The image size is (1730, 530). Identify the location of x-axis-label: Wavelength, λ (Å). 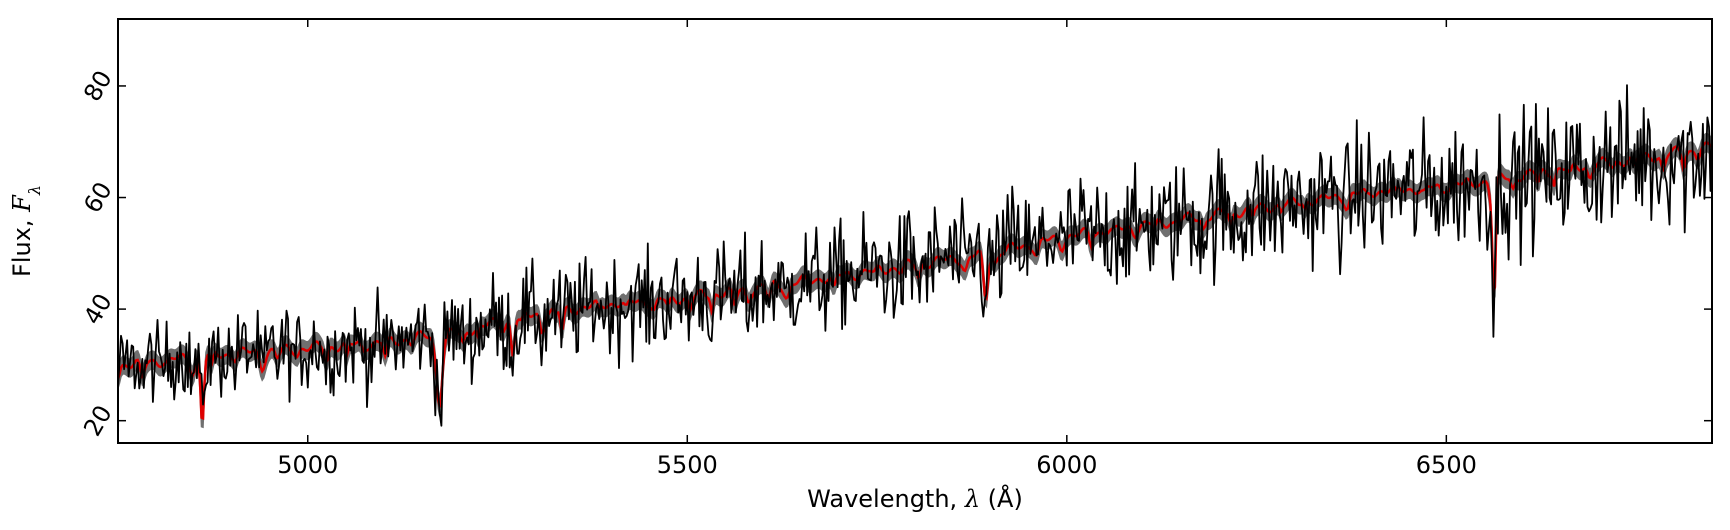
(915, 498).